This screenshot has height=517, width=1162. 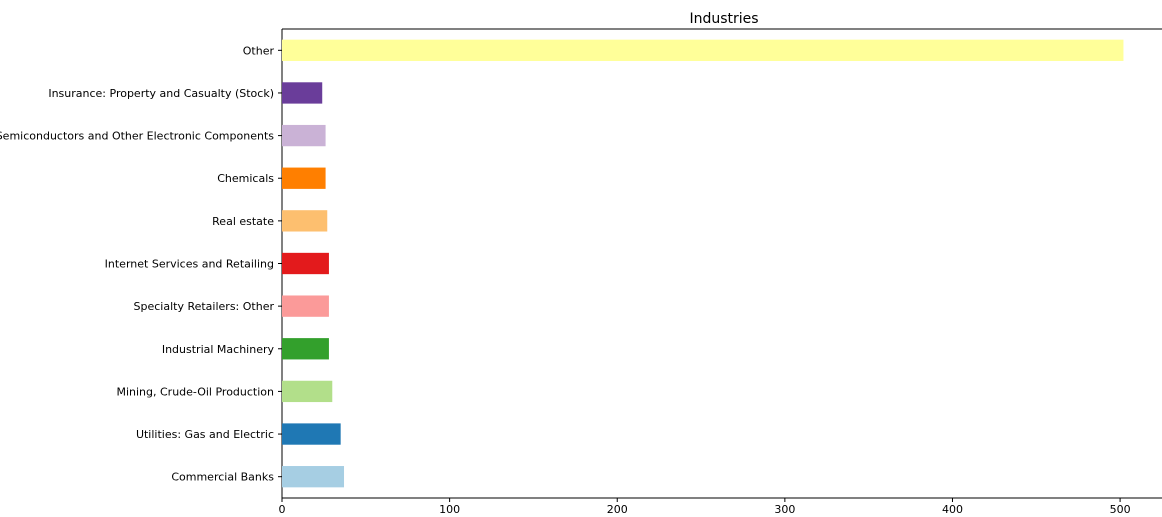 What do you see at coordinates (195, 391) in the screenshot?
I see `y-tick-label: Mining, Crude-Oil Production` at bounding box center [195, 391].